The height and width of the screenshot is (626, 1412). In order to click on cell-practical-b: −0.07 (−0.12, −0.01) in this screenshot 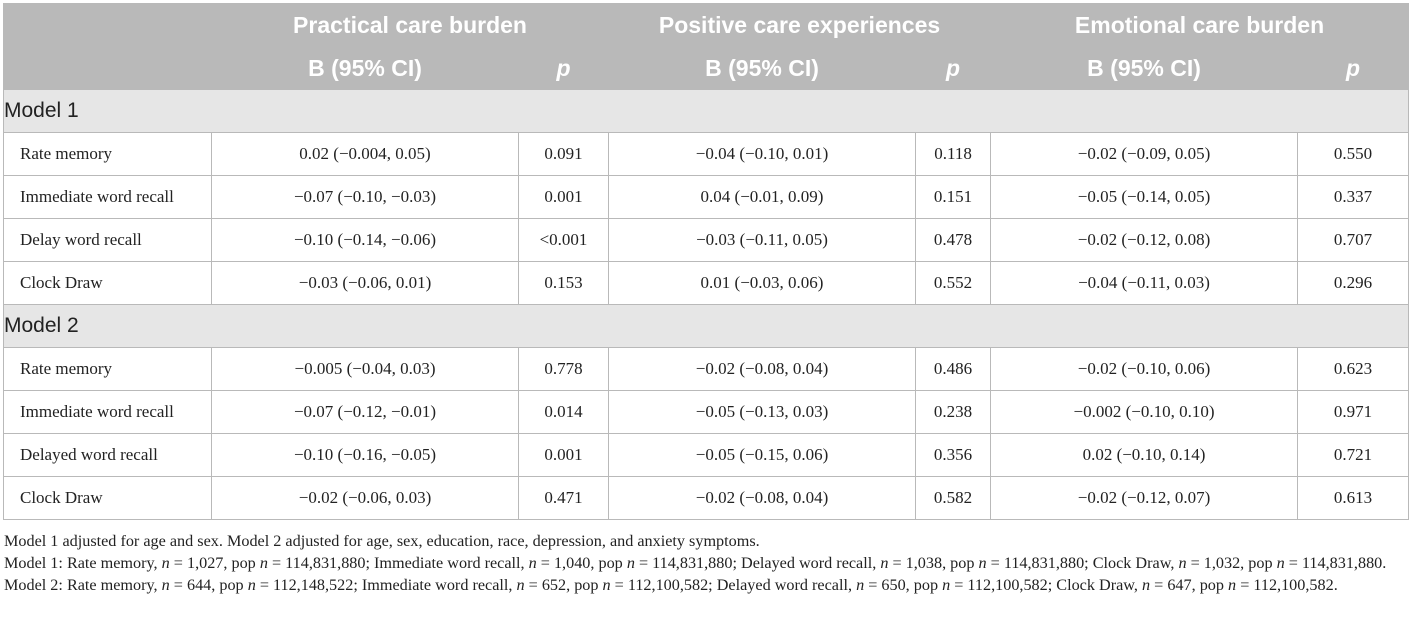, I will do `click(365, 412)`.